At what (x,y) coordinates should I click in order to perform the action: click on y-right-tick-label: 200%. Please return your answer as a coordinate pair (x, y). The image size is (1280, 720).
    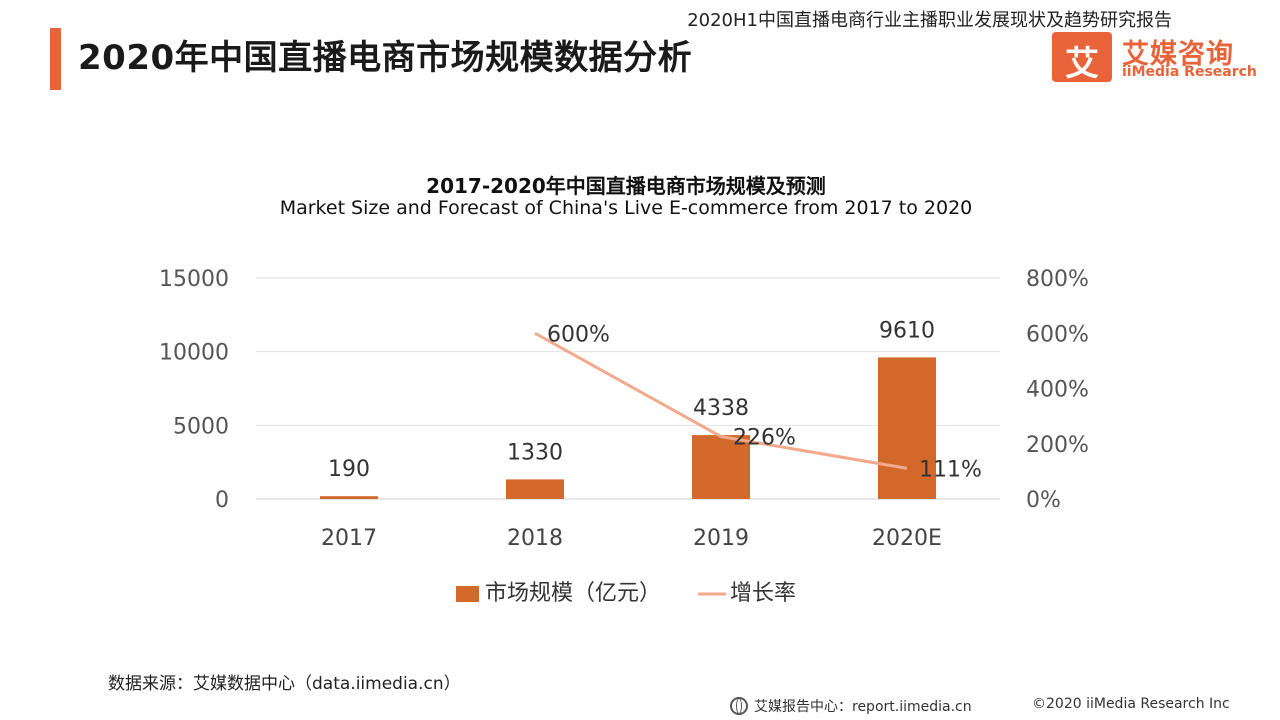
    Looking at the image, I should click on (1057, 445).